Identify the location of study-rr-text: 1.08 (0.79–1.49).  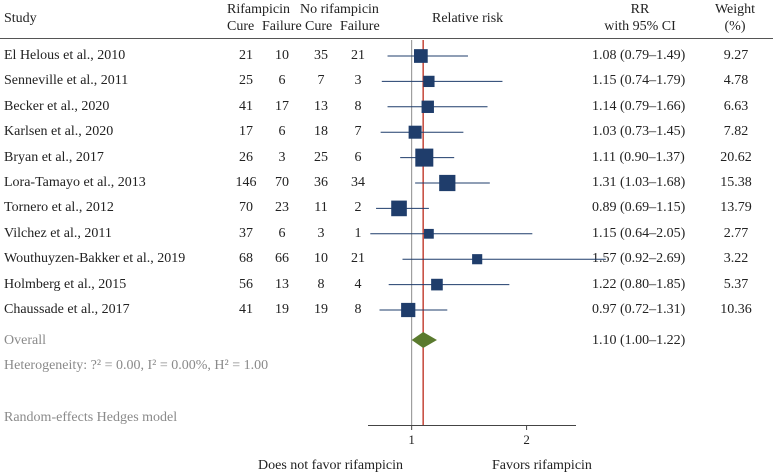
(639, 55).